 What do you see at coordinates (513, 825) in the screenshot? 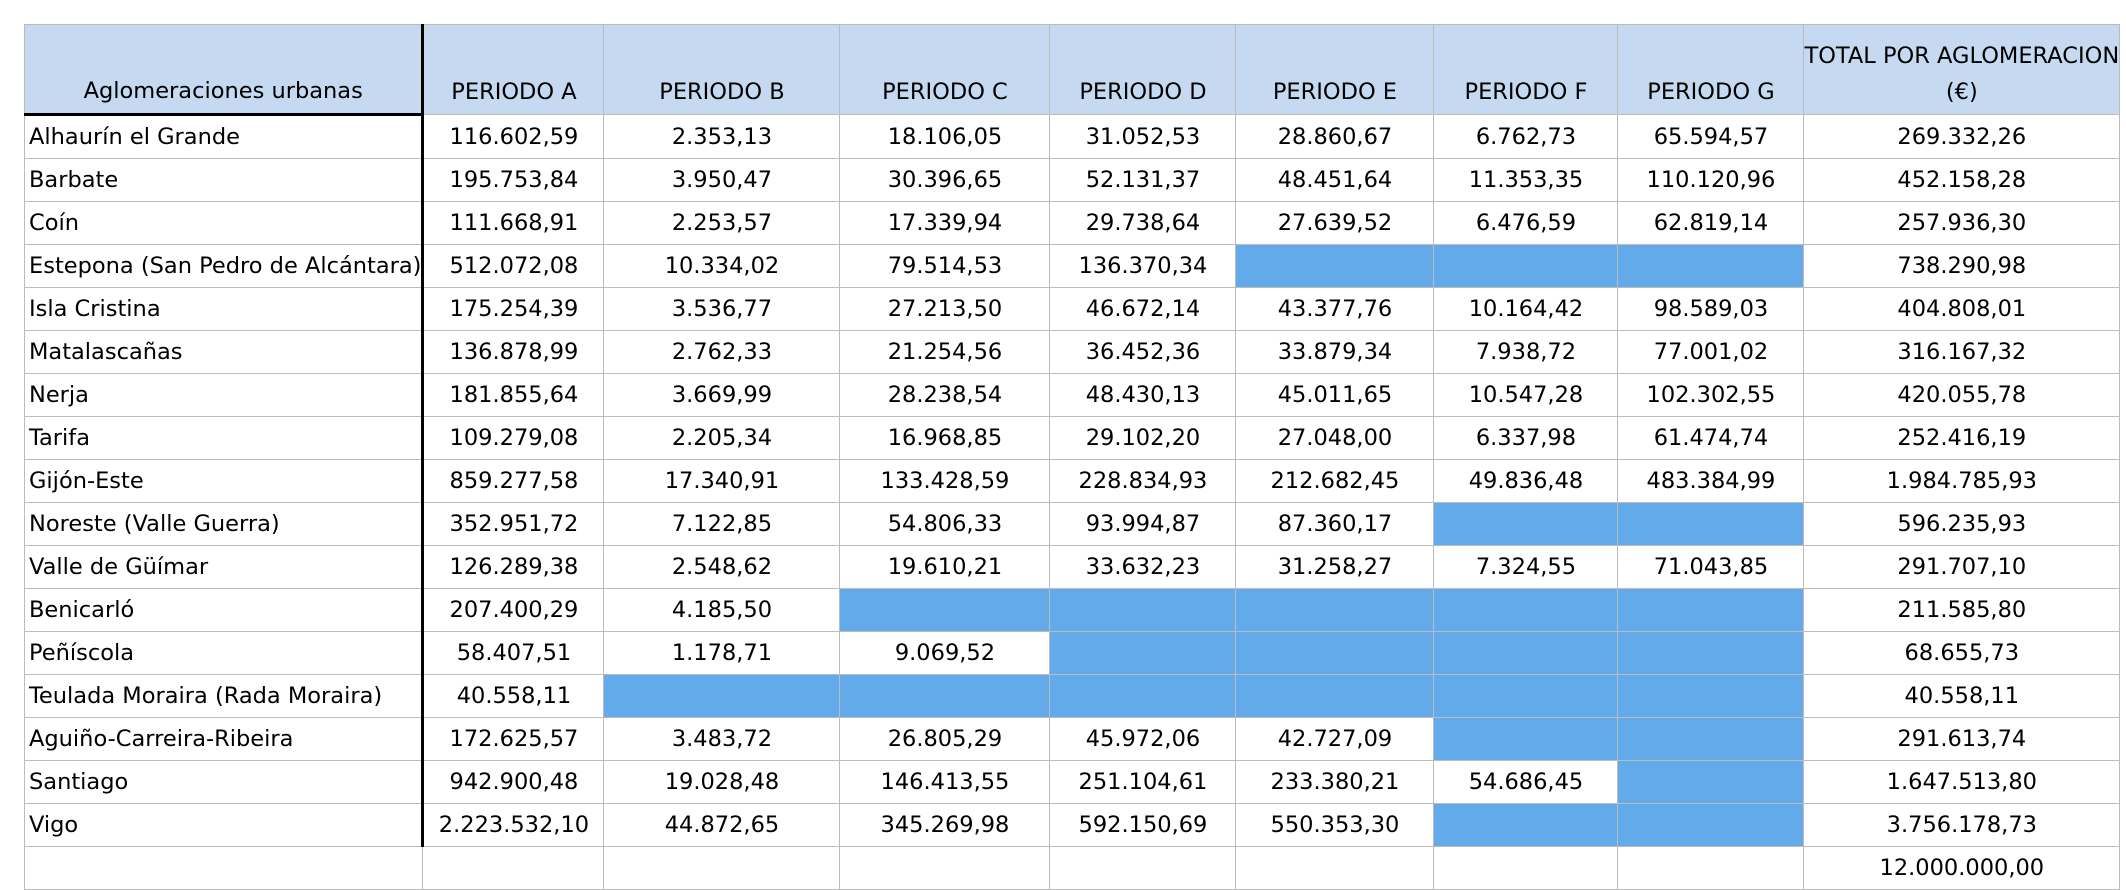
I see `period-value-cell: 2.223.532,10` at bounding box center [513, 825].